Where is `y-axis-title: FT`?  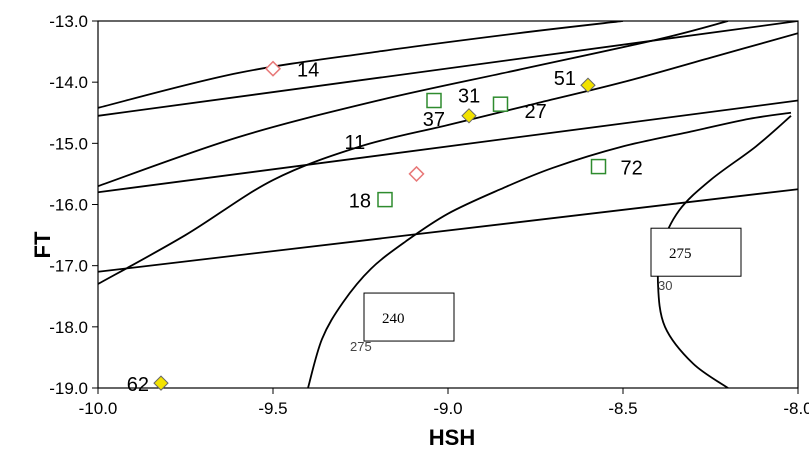 y-axis-title: FT is located at coordinates (42, 244).